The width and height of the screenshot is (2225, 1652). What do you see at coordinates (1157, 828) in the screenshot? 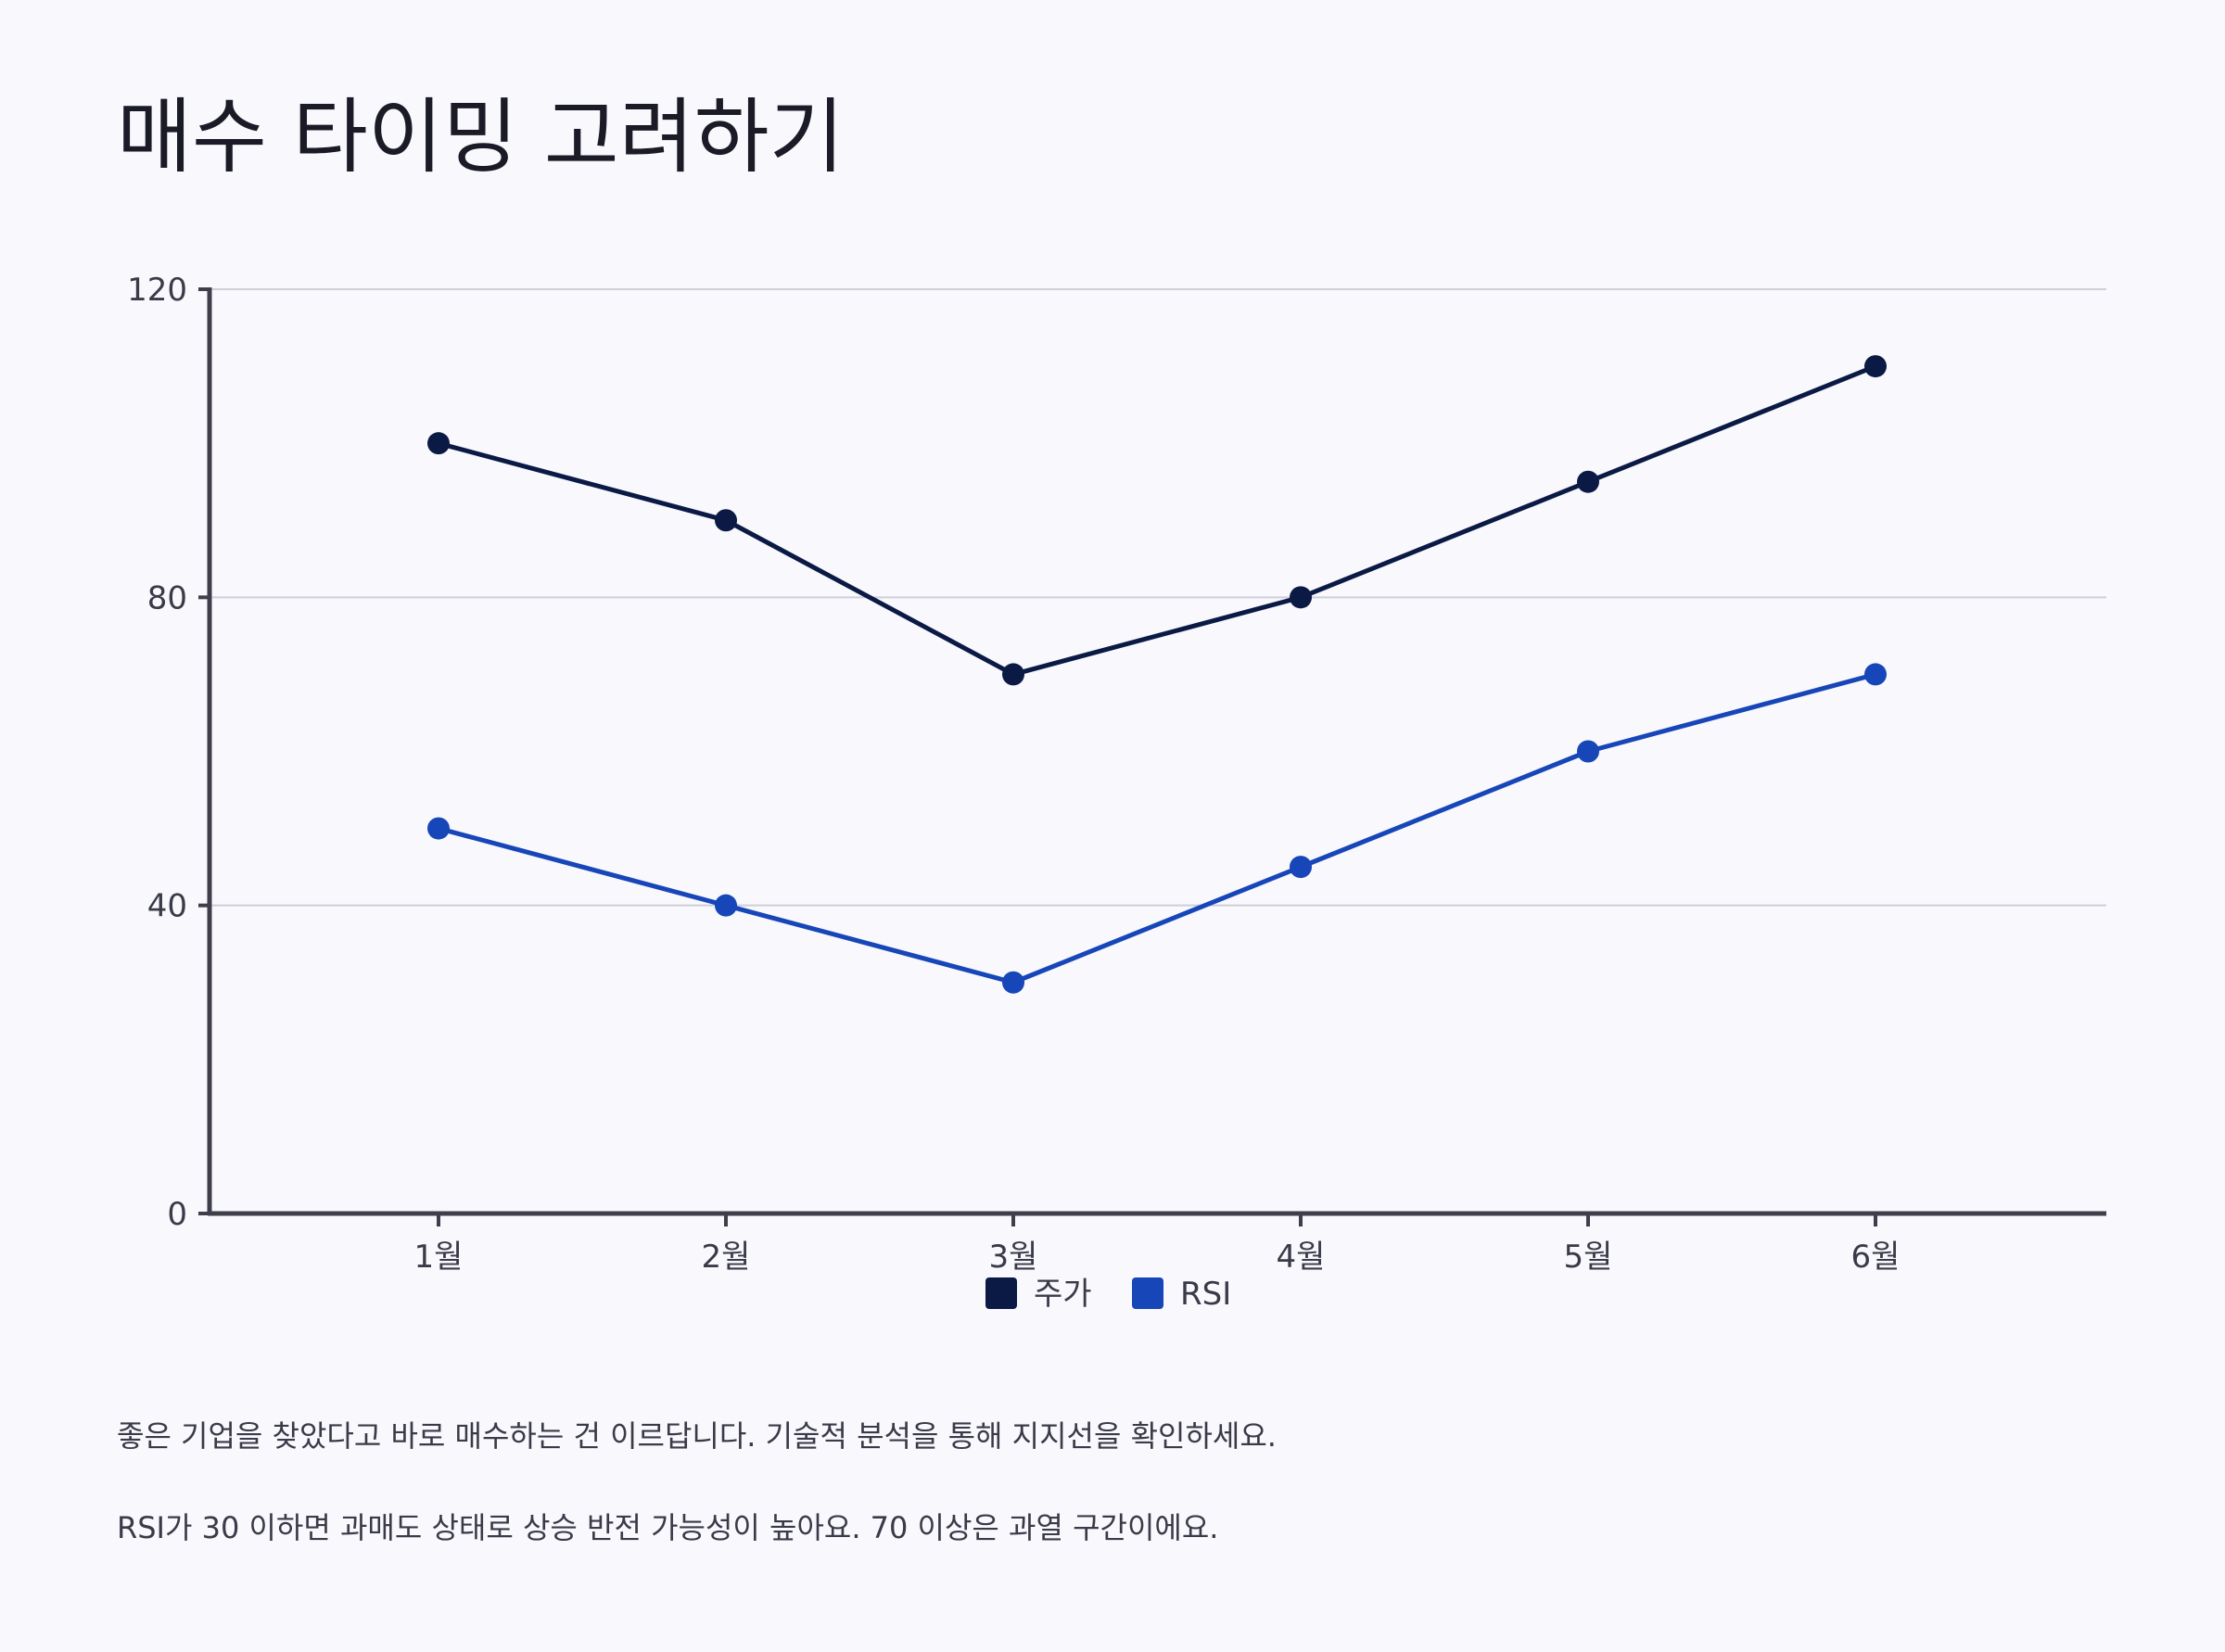
I see `series-line-rsi` at bounding box center [1157, 828].